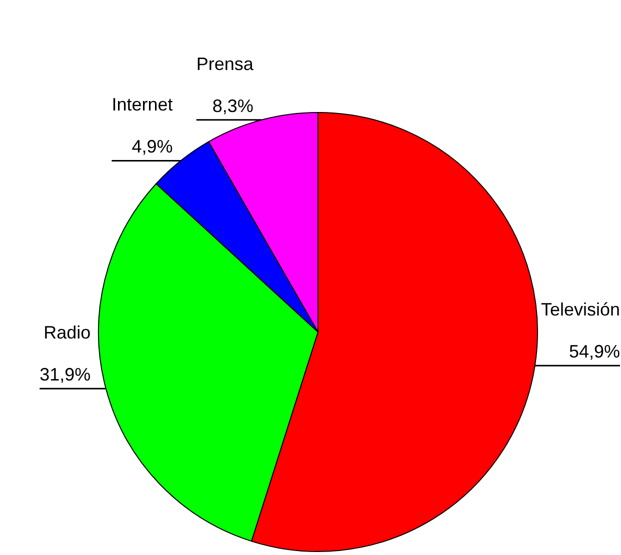 The height and width of the screenshot is (555, 621). Describe the element at coordinates (152, 146) in the screenshot. I see `data-label: 4,9%` at that location.